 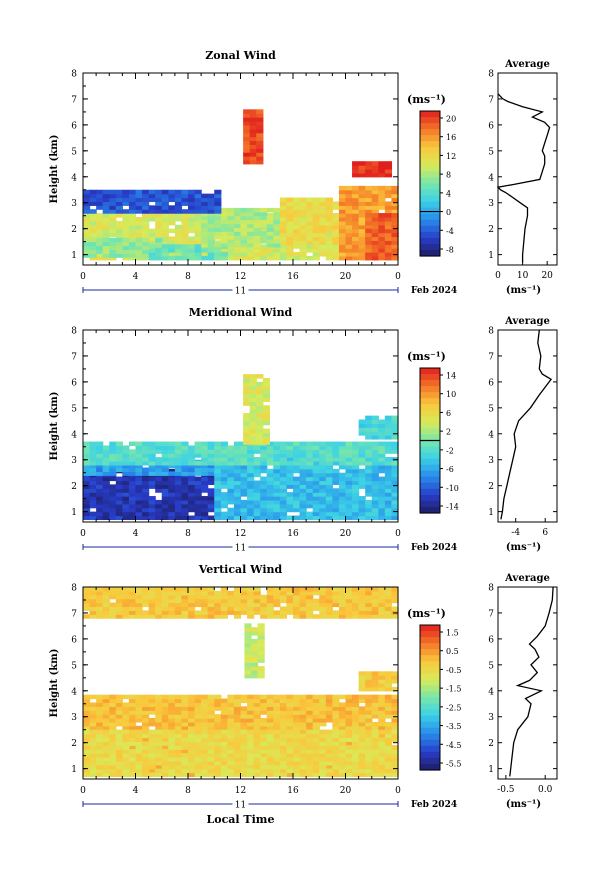 What do you see at coordinates (398, 277) in the screenshot?
I see `zonal-x-tick-label: 0` at bounding box center [398, 277].